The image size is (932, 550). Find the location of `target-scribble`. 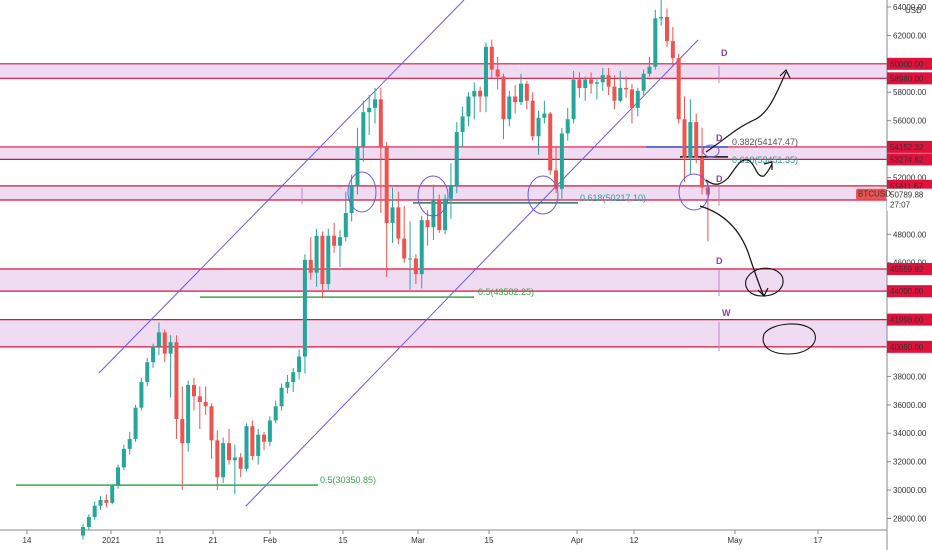

target-scribble is located at coordinates (764, 282).